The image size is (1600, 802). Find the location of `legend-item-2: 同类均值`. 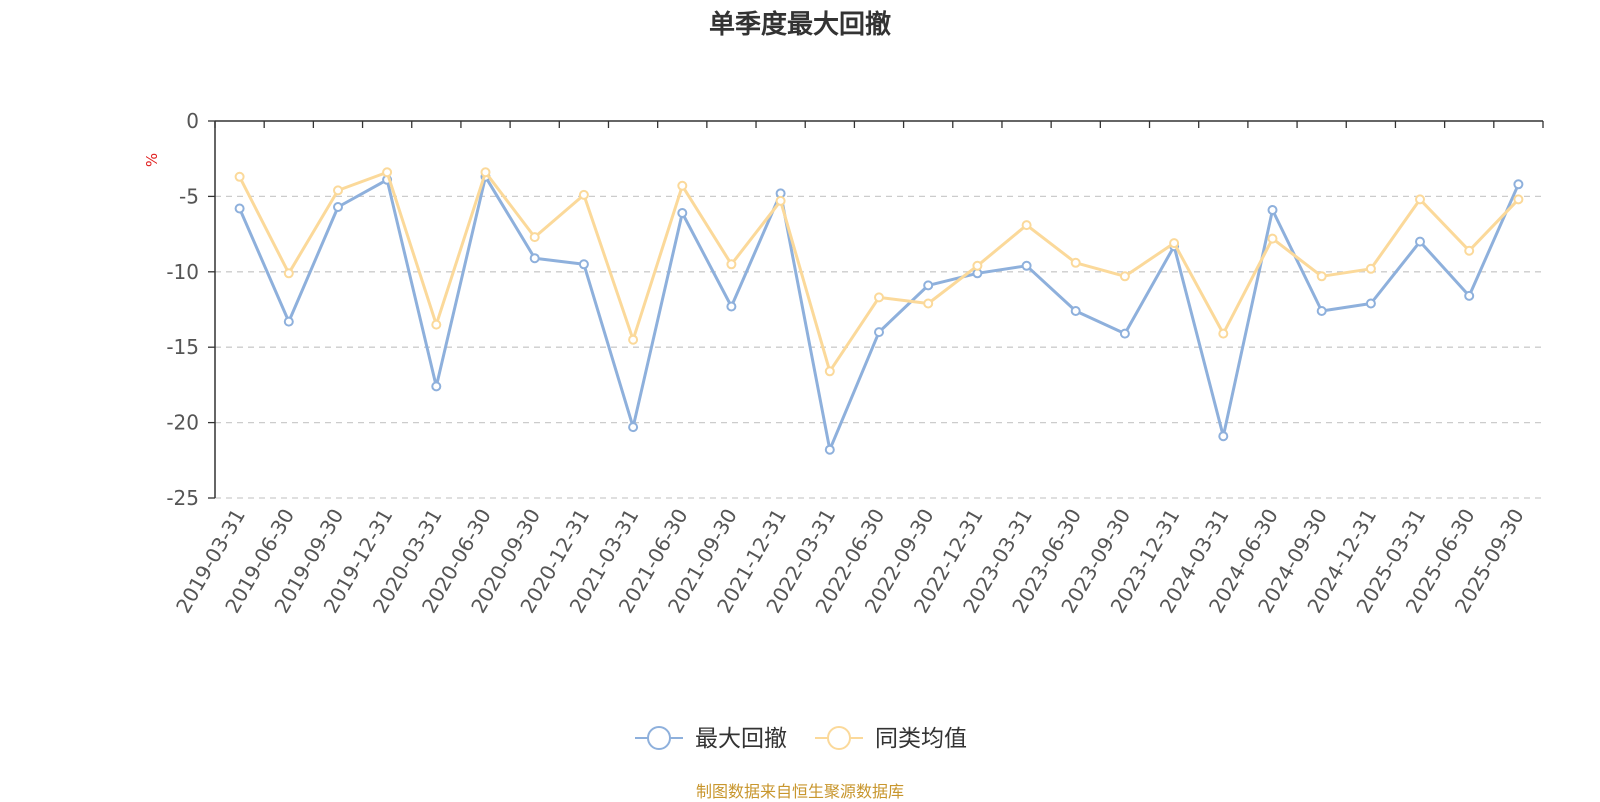

legend-item-2: 同类均值 is located at coordinates (891, 739).